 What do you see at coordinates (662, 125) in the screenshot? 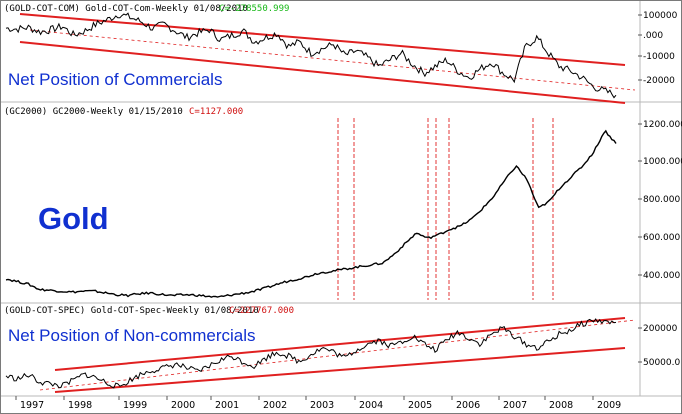
I see `y-tick-label: 1200.000` at bounding box center [662, 125].